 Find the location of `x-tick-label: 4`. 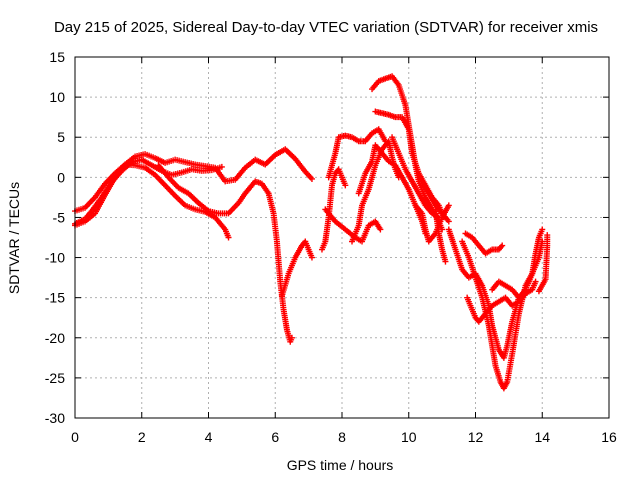

x-tick-label: 4 is located at coordinates (209, 437).